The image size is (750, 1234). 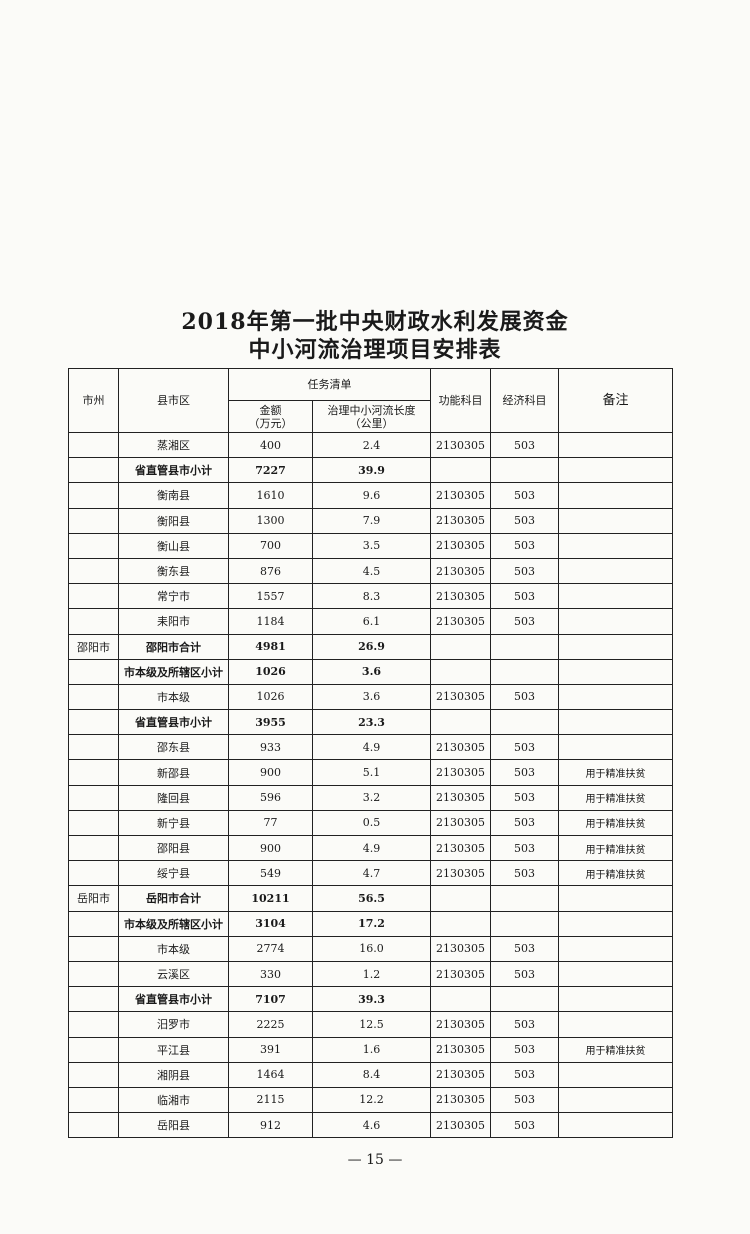 What do you see at coordinates (371, 1024) in the screenshot?
I see `length-cell: 12.5` at bounding box center [371, 1024].